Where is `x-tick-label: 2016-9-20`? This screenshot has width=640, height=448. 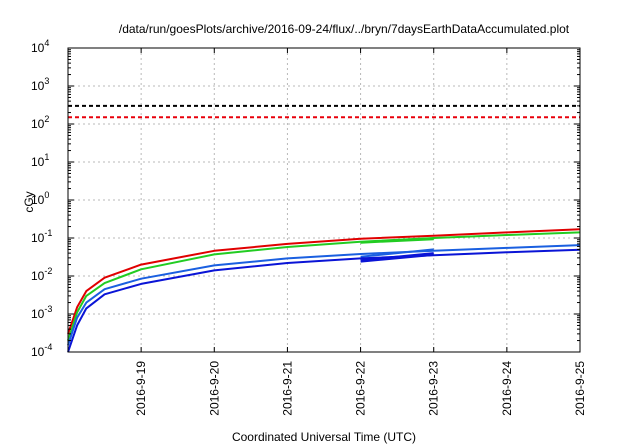 x-tick-label: 2016-9-20 is located at coordinates (214, 388).